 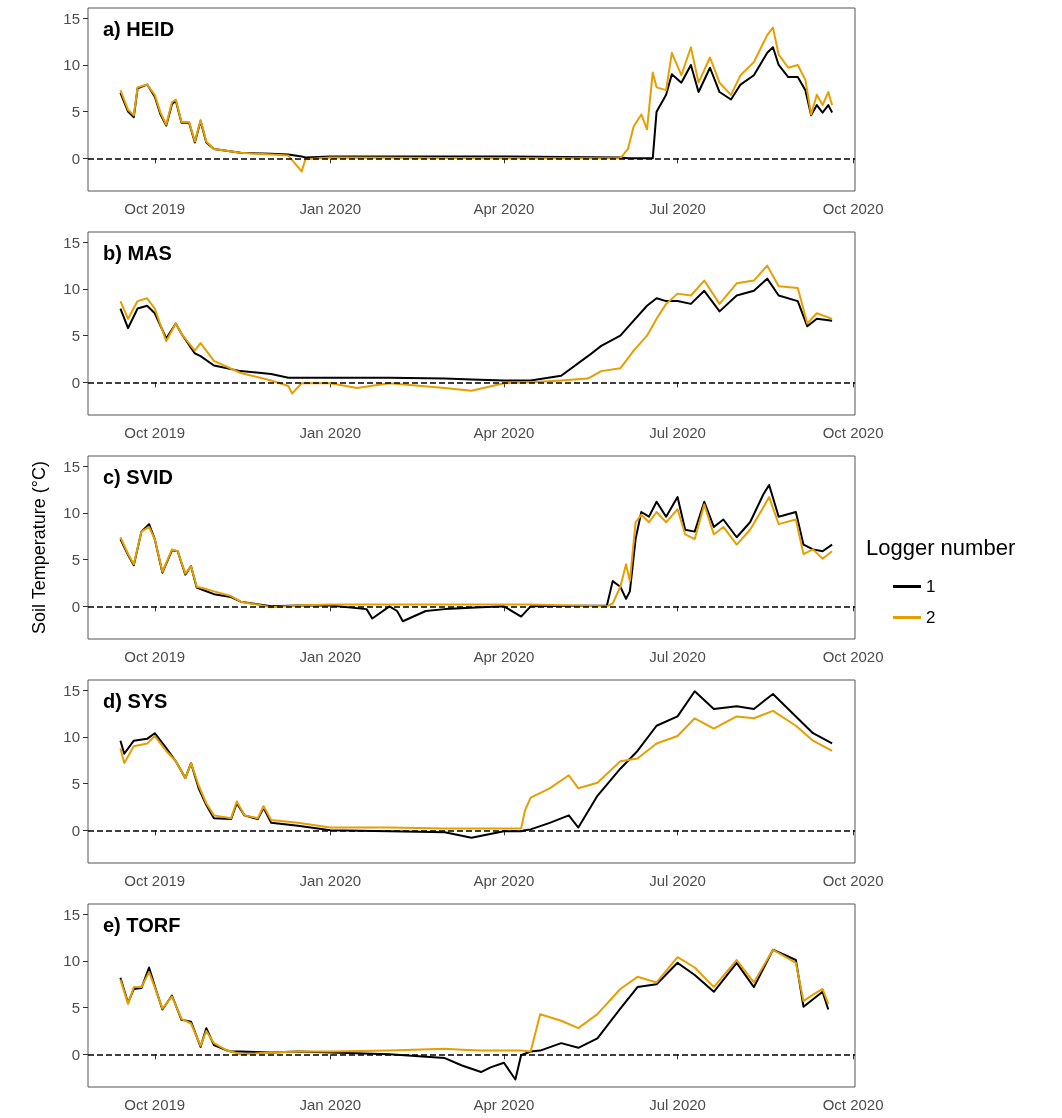 I want to click on text: d) SYS, so click(x=135, y=701).